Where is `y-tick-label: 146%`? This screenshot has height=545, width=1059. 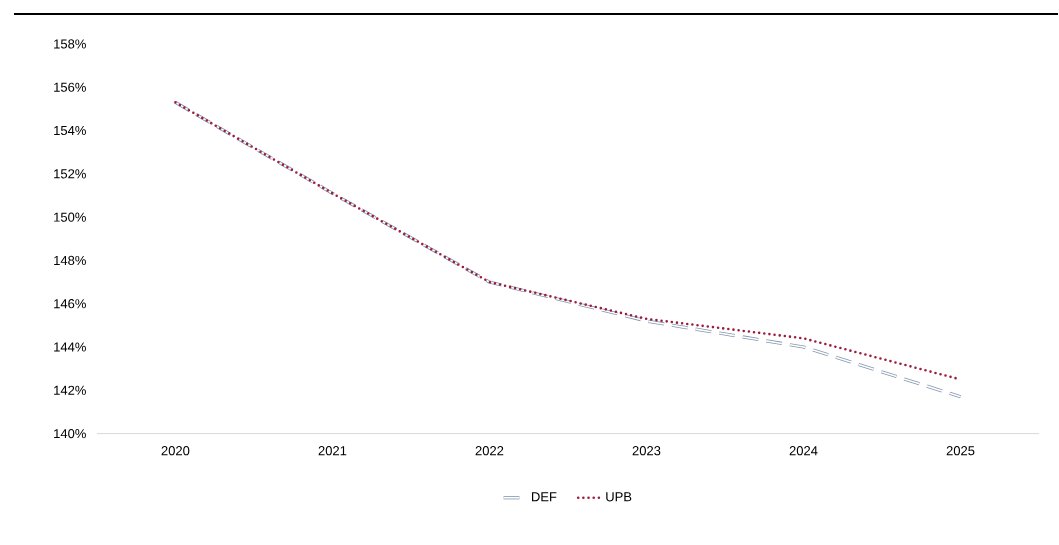
y-tick-label: 146% is located at coordinates (70, 303).